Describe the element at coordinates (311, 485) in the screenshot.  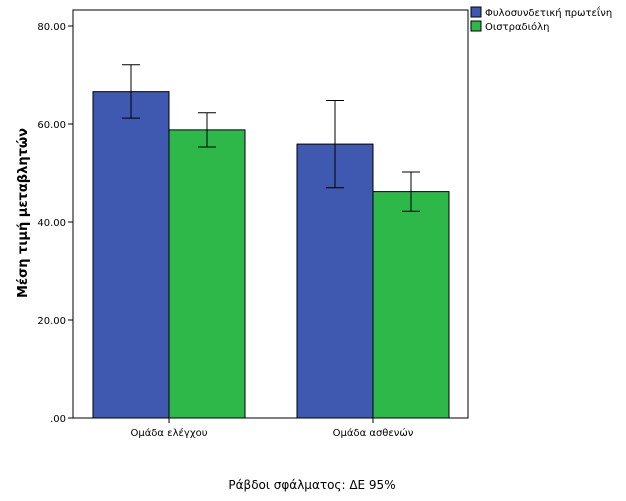
I see `error-bar-footnote: Ράβδοι σφάλματος: ΔΕ 95%` at that location.